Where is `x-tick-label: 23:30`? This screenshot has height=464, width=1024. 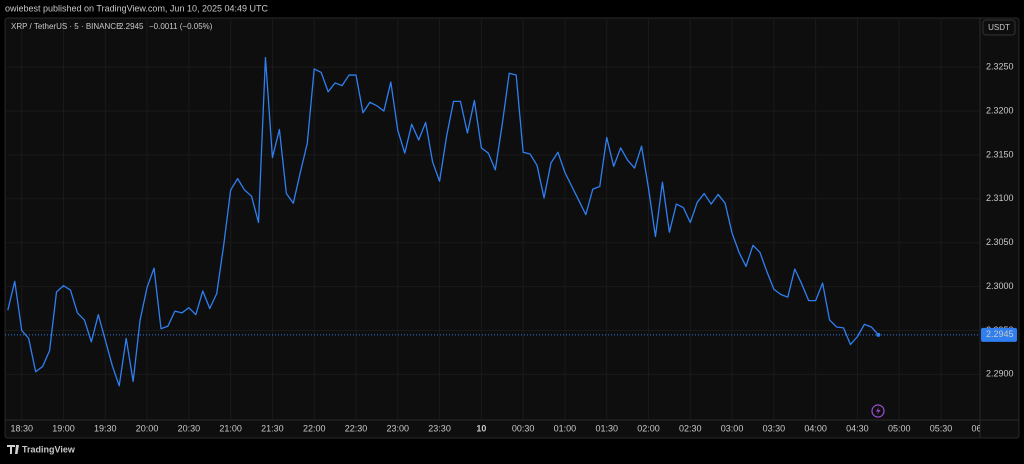 x-tick-label: 23:30 is located at coordinates (439, 428).